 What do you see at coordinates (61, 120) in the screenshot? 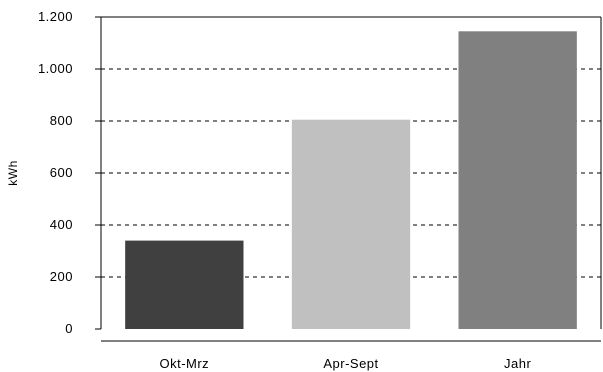
I see `y-tick-label: 800` at bounding box center [61, 120].